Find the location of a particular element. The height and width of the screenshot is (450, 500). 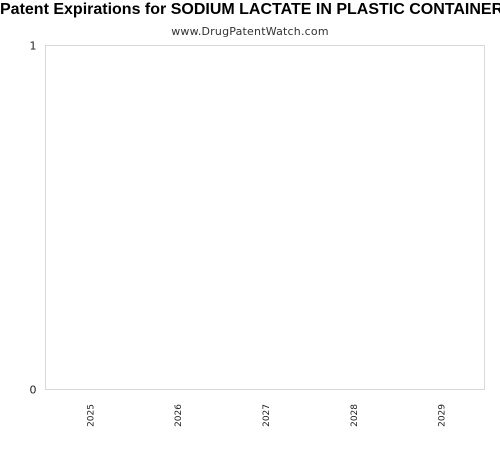

x-tick-label: 2028 is located at coordinates (355, 415).